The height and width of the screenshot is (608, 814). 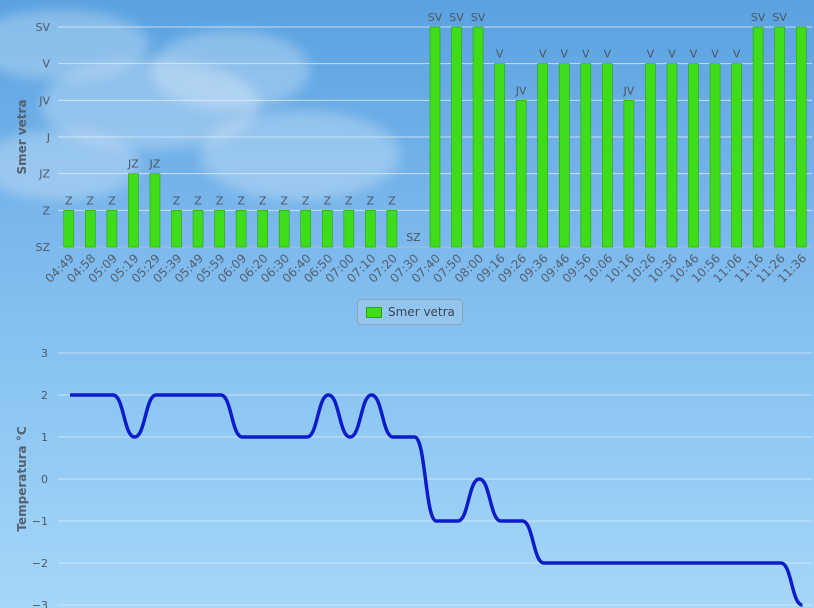 What do you see at coordinates (44, 100) in the screenshot?
I see `y-tick-label: JV` at bounding box center [44, 100].